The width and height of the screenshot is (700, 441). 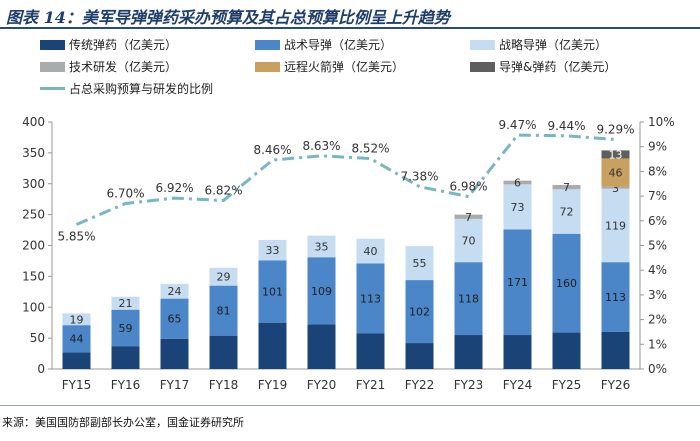 I want to click on legend-item-tech: 技术研发（亿美元）, so click(x=108, y=66).